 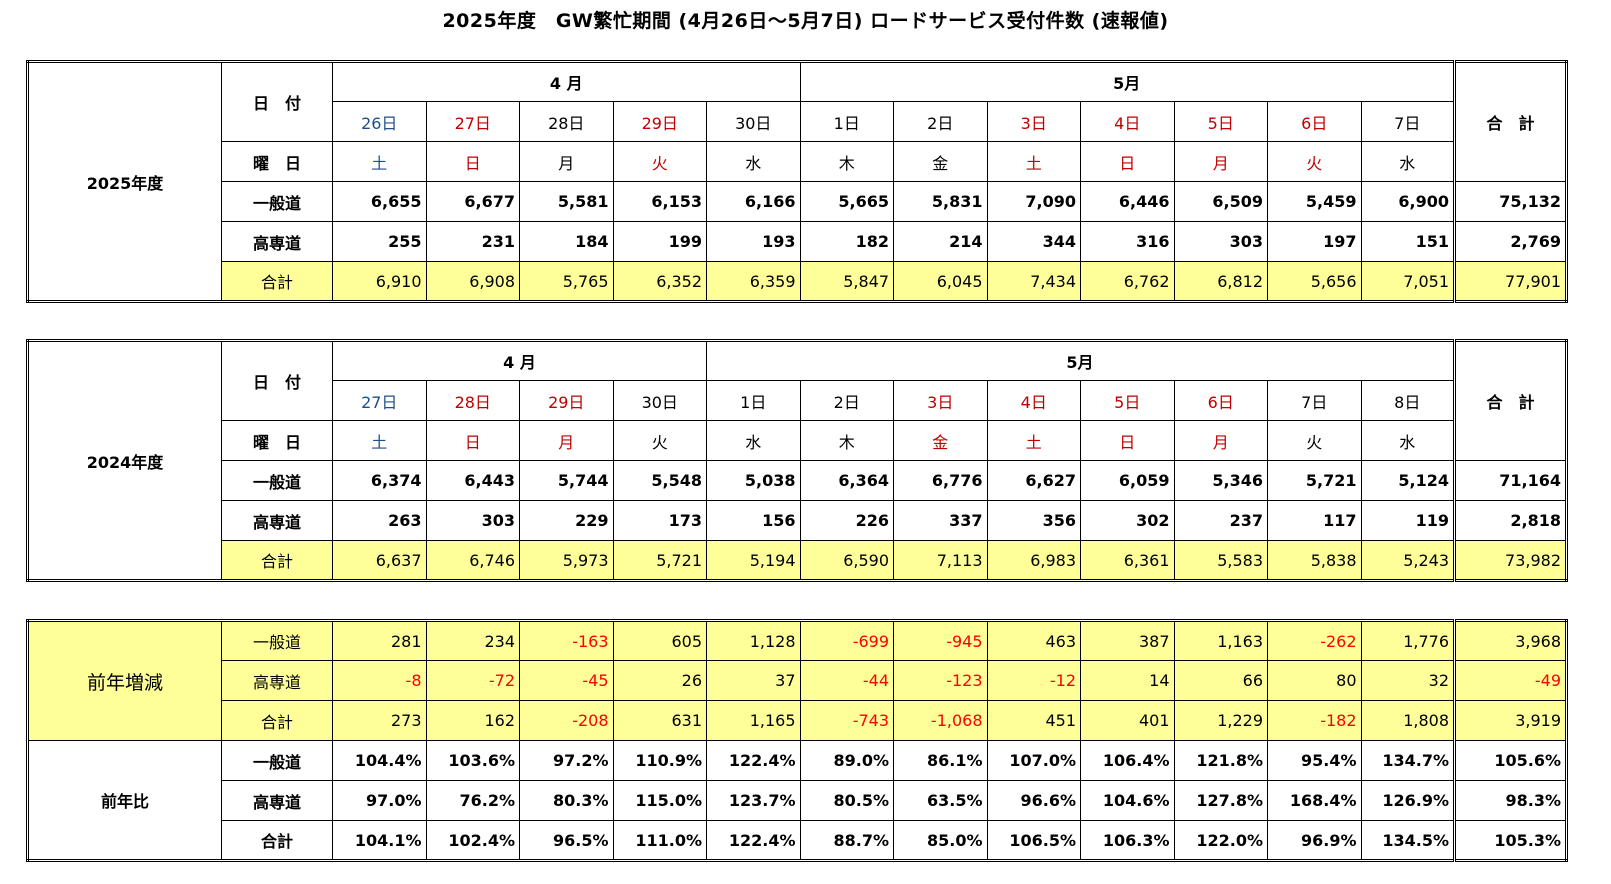 What do you see at coordinates (940, 680) in the screenshot?
I see `value-cell: -123` at bounding box center [940, 680].